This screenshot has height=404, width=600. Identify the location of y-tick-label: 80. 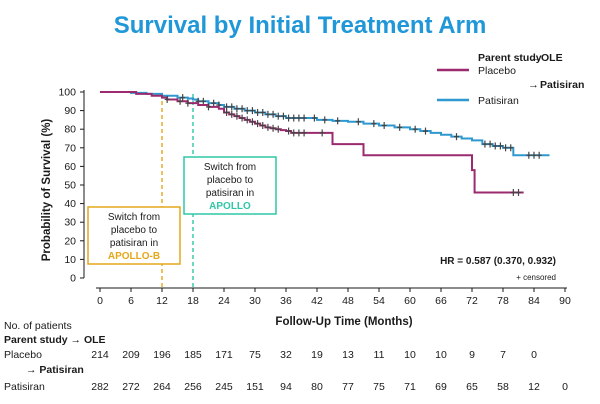
(70, 130).